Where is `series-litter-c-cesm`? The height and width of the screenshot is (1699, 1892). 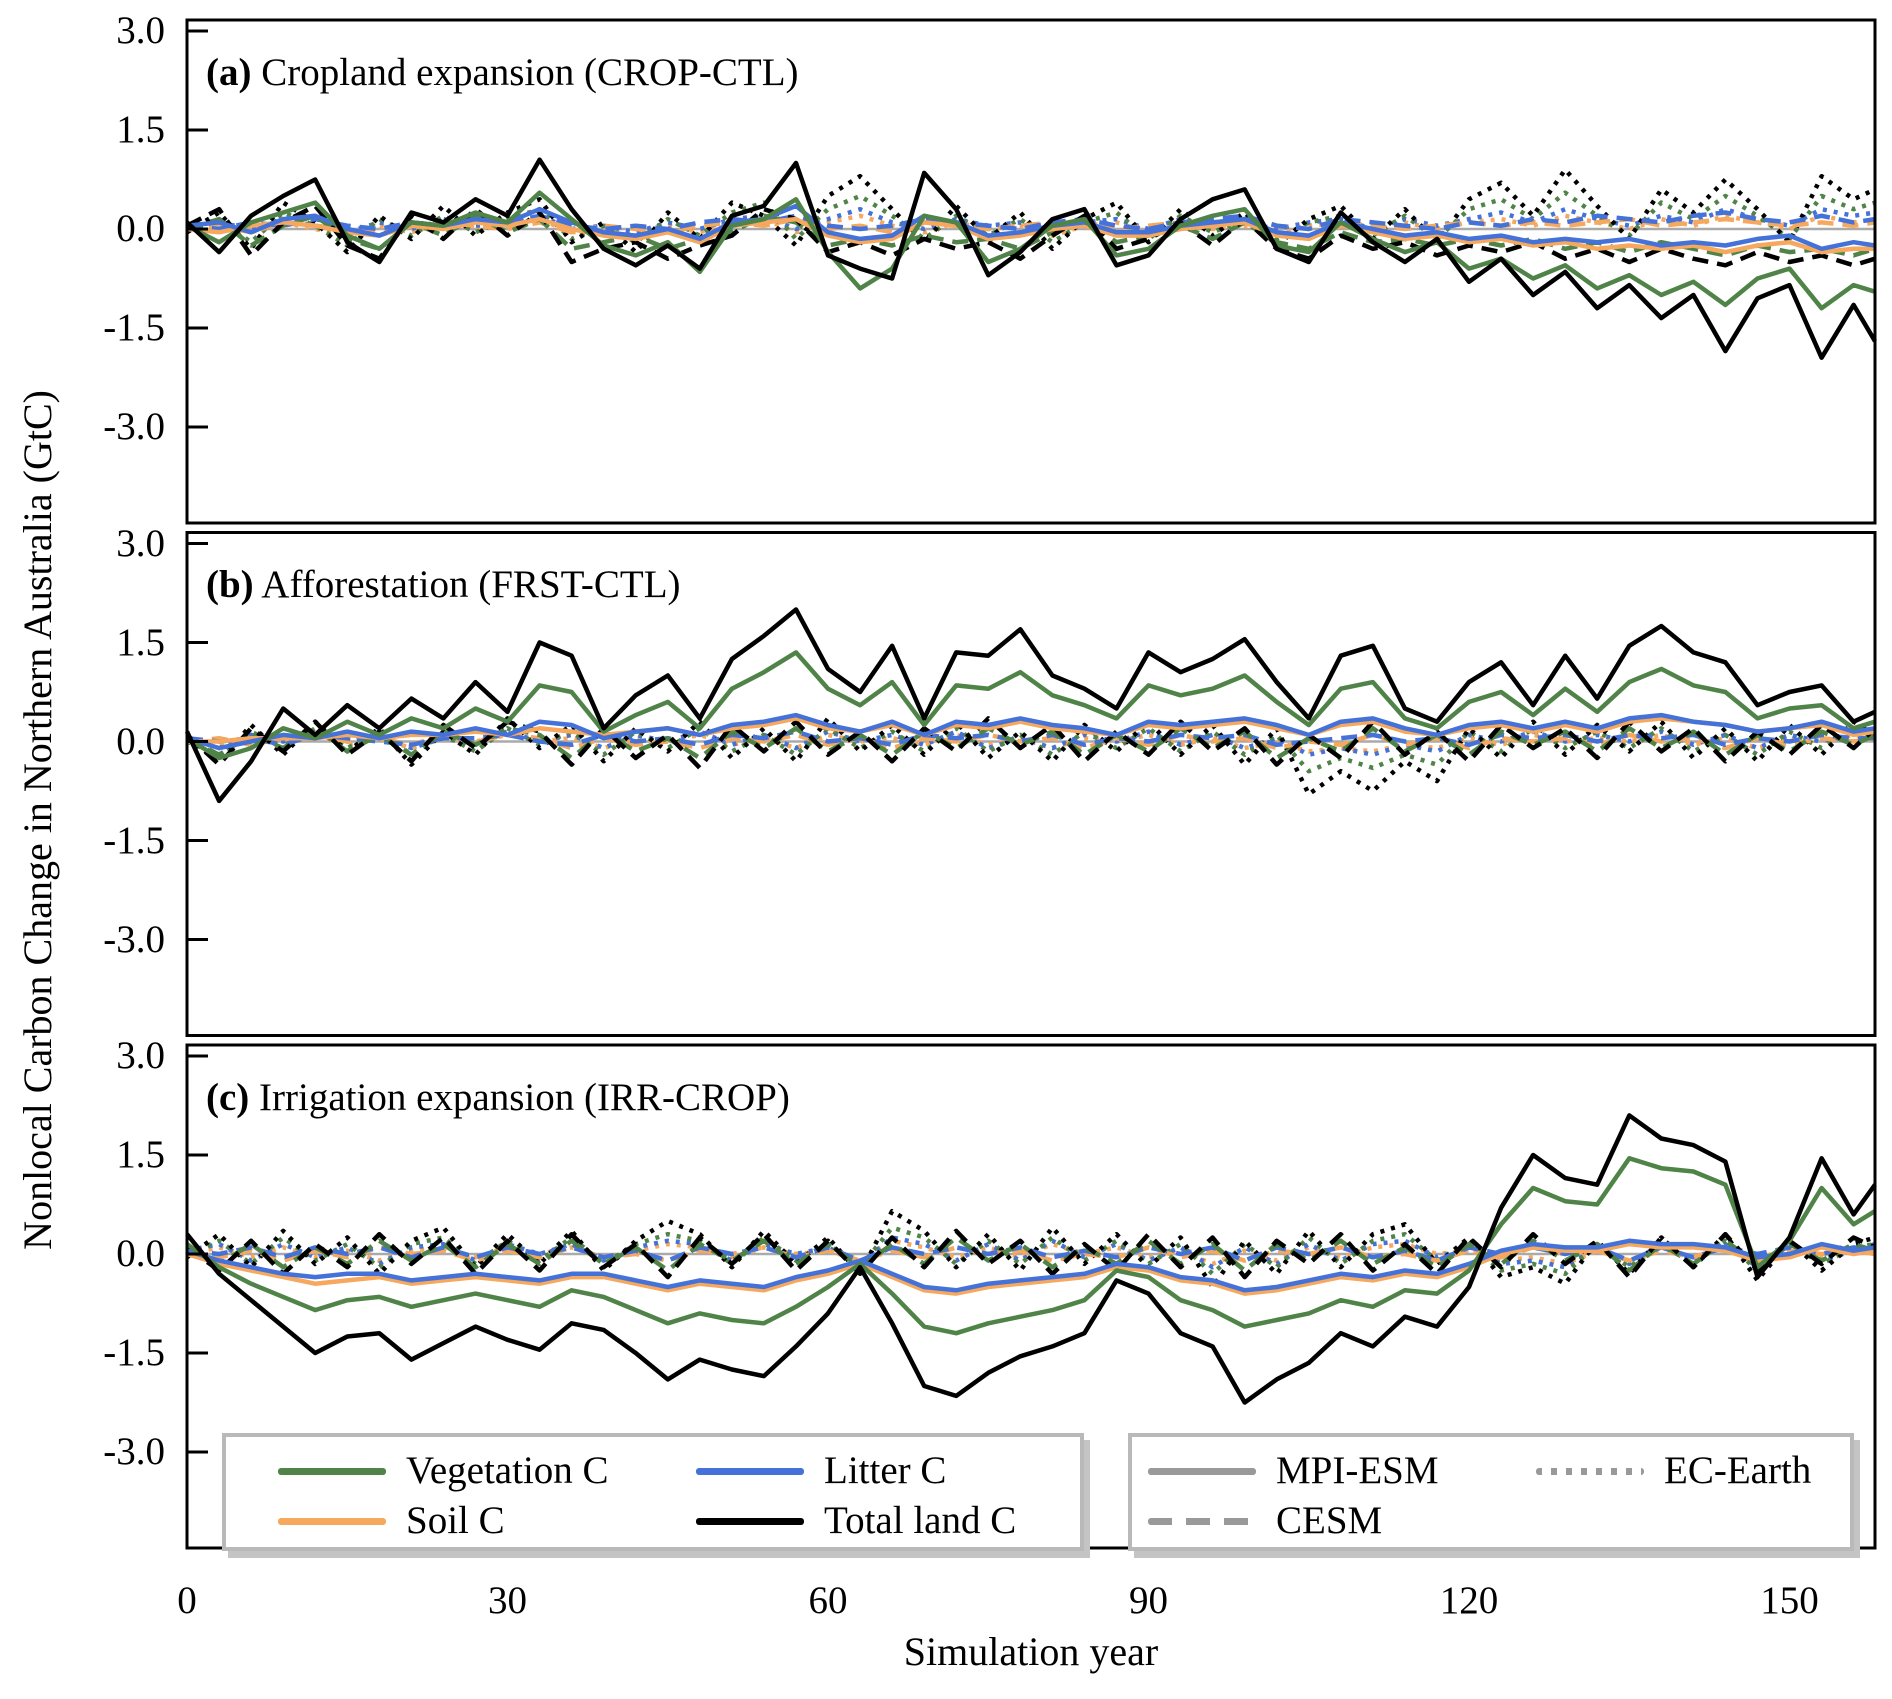
series-litter-c-cesm is located at coordinates (1031, 1254).